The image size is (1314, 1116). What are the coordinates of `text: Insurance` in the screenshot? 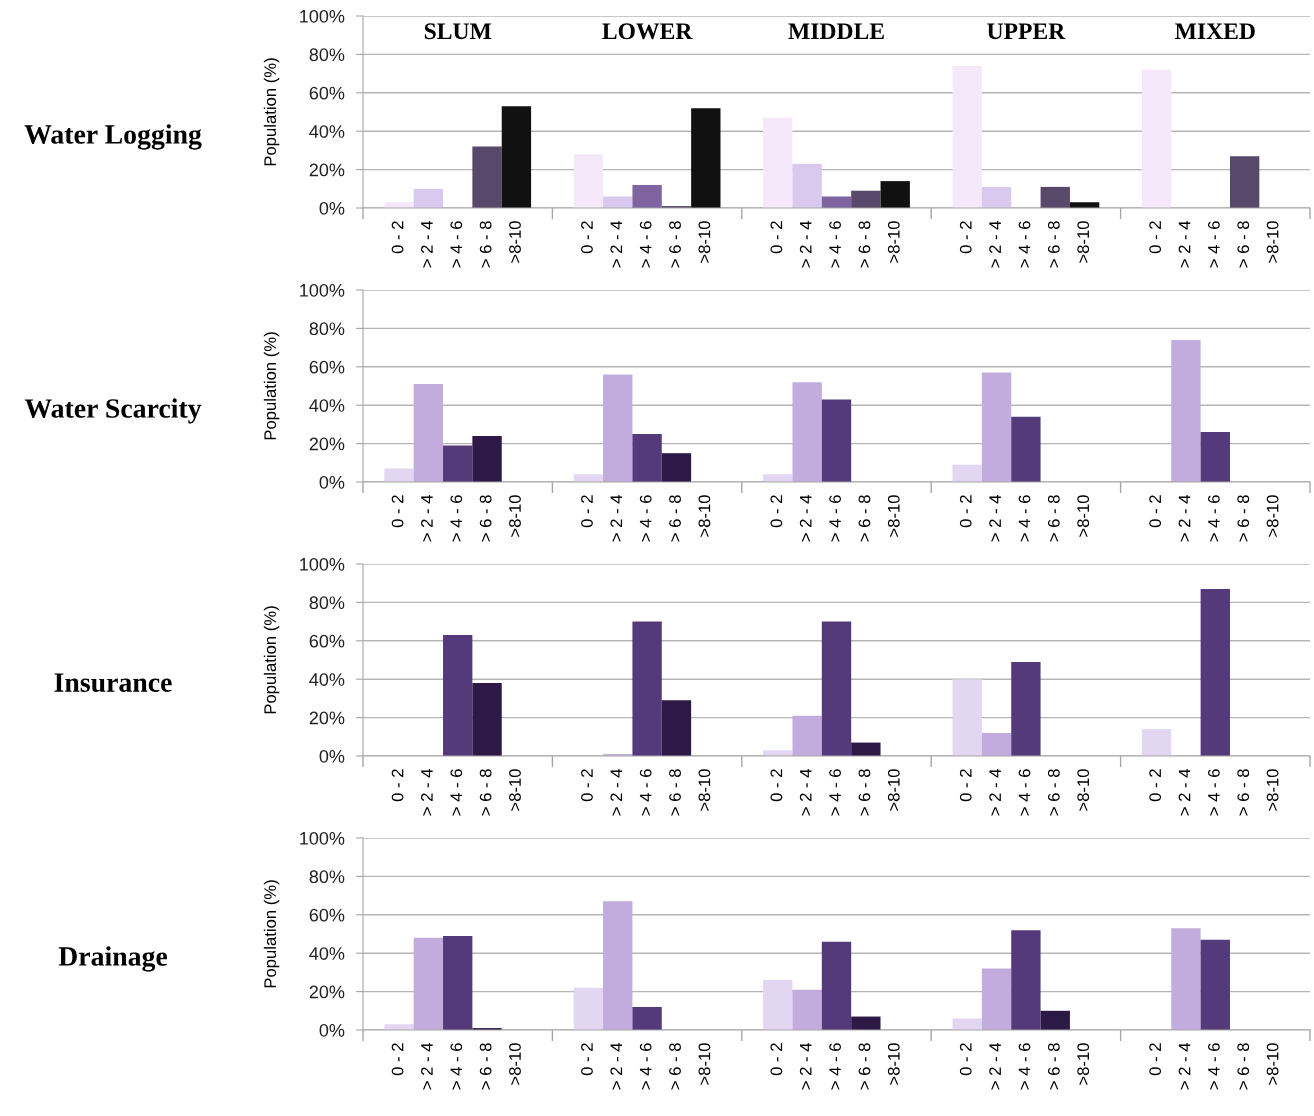 It's located at (113, 682).